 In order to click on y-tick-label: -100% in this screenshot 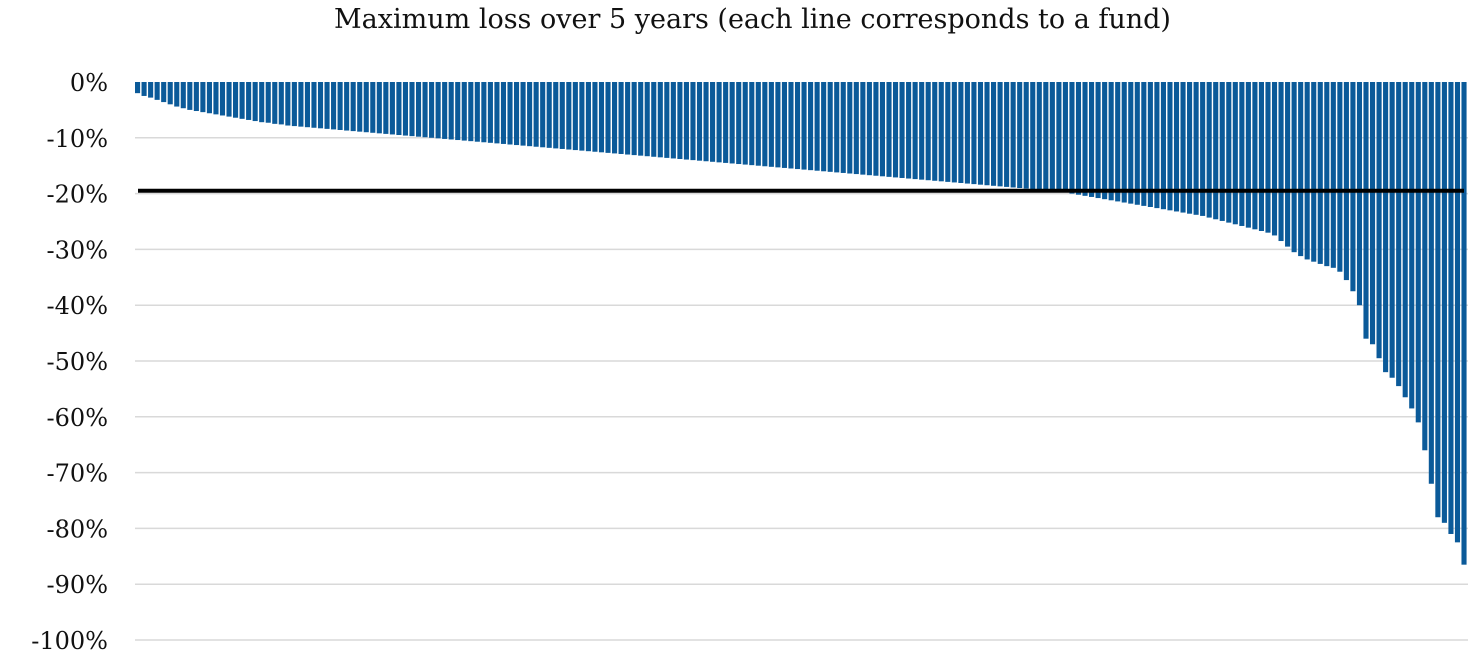, I will do `click(69, 641)`.